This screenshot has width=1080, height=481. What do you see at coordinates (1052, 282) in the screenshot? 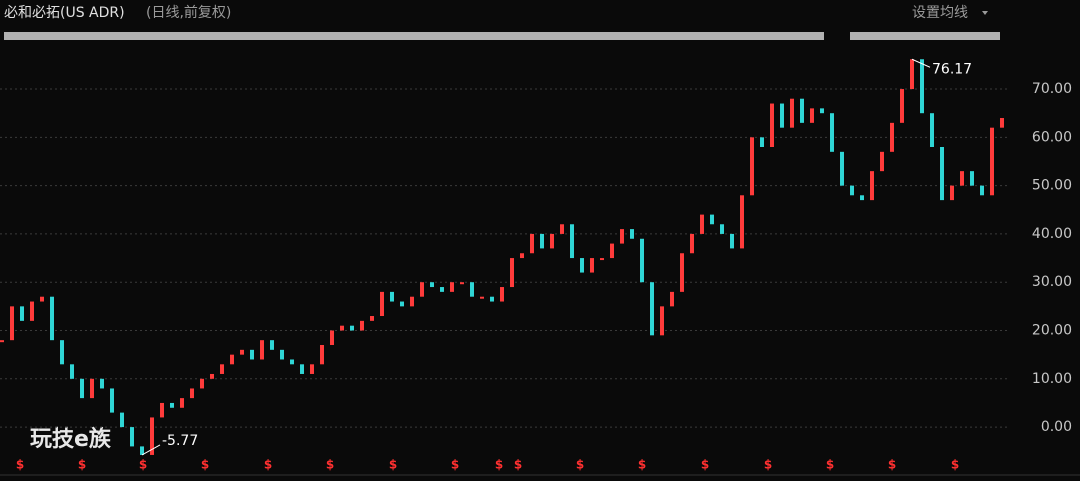
I see `y-tick-label: 30.00` at bounding box center [1052, 282].